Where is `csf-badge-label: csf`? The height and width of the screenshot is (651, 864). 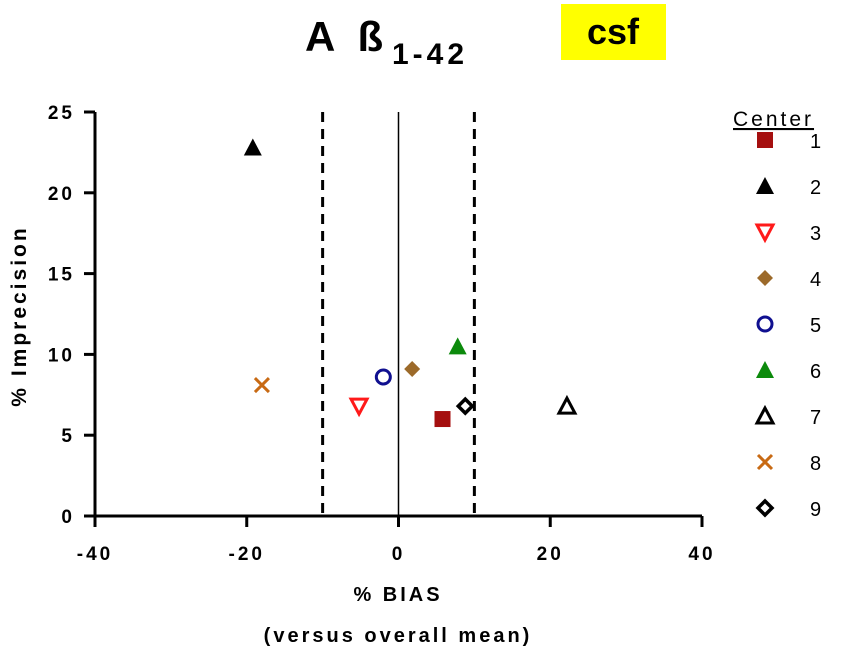
csf-badge-label: csf is located at coordinates (613, 31).